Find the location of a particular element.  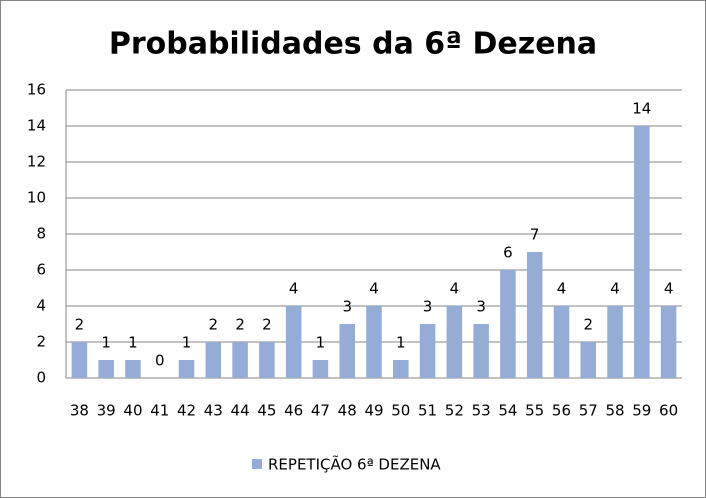

x-tick-label: 42 is located at coordinates (186, 411).